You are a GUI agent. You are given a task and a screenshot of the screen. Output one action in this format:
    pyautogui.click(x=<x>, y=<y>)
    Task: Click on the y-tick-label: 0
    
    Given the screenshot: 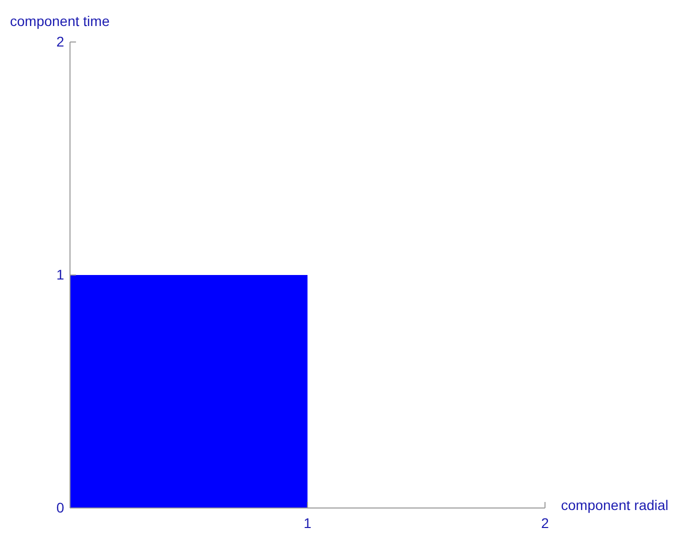 What is the action you would take?
    pyautogui.click(x=60, y=507)
    